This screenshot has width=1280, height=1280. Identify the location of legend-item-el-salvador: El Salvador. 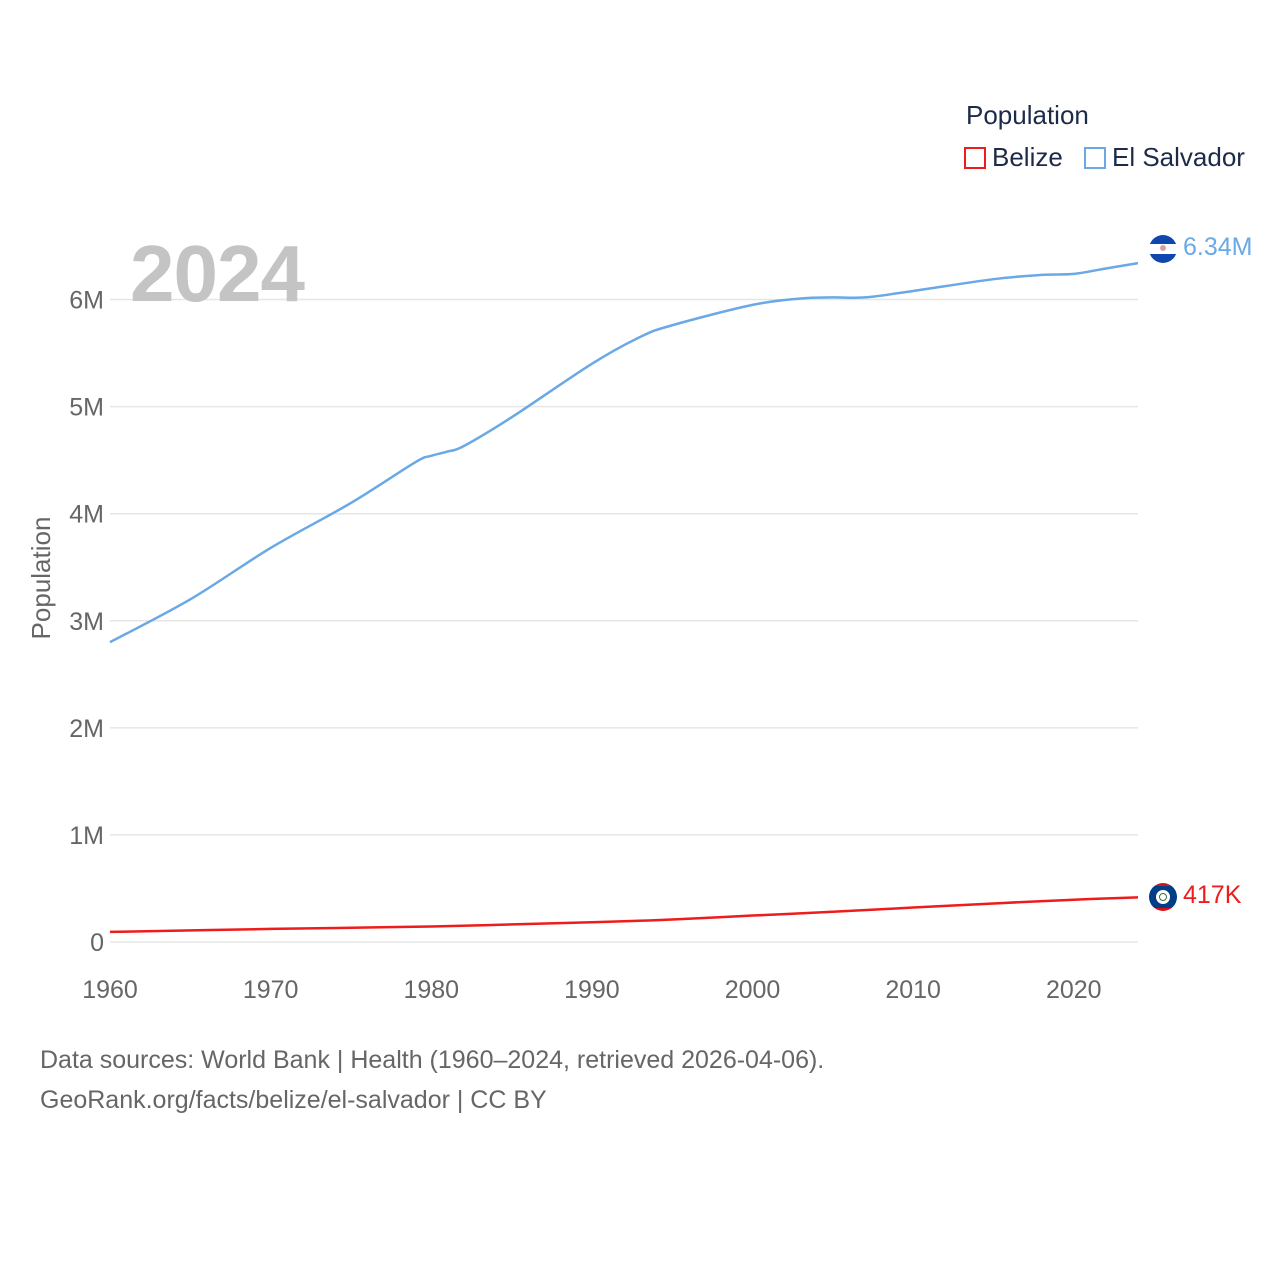
(1164, 157).